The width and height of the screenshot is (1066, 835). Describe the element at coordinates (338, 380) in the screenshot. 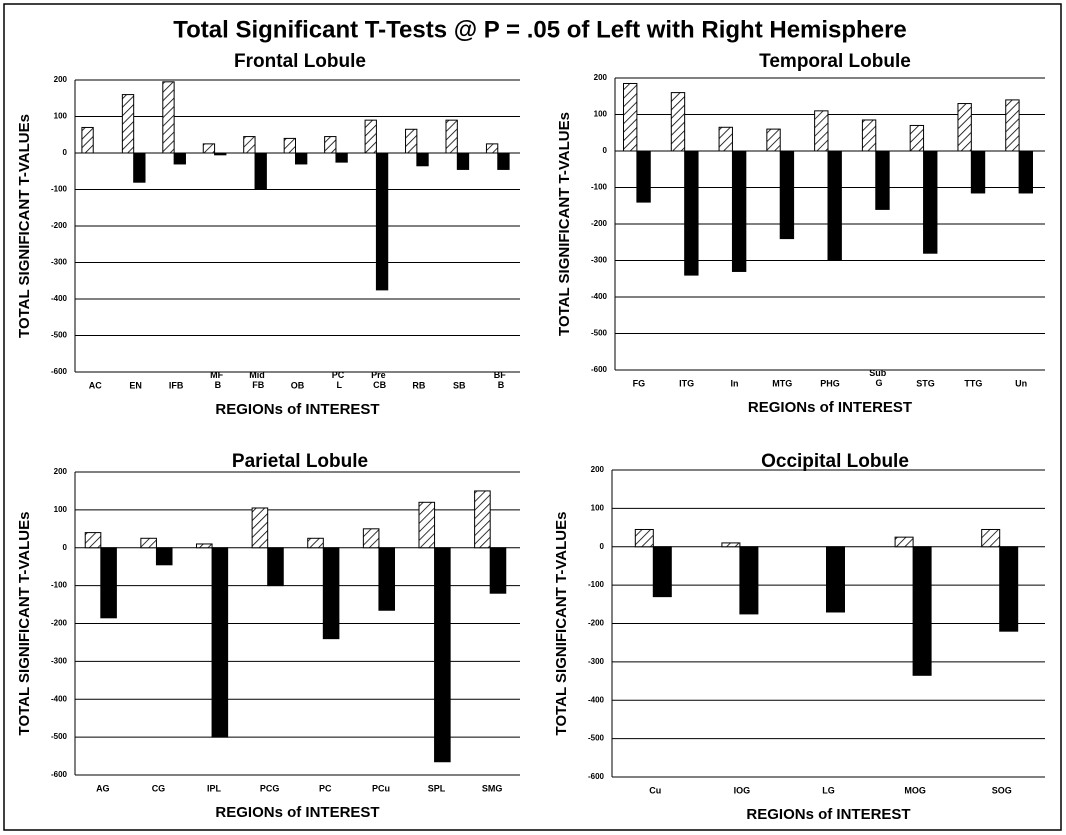

I see `x-tick-label: PC L` at that location.